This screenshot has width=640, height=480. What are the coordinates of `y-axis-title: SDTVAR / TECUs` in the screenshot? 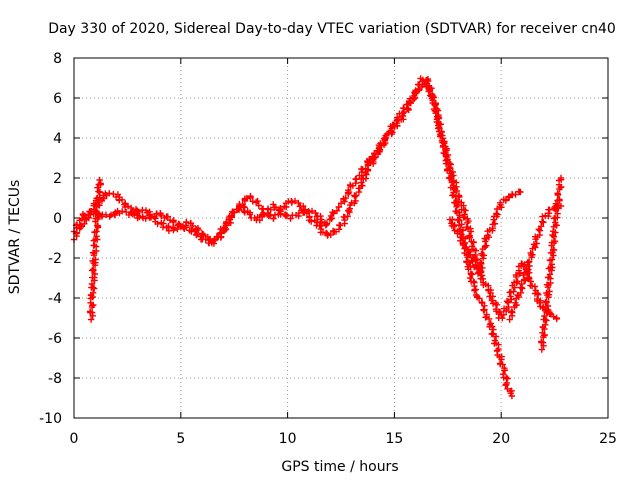 It's located at (15, 237).